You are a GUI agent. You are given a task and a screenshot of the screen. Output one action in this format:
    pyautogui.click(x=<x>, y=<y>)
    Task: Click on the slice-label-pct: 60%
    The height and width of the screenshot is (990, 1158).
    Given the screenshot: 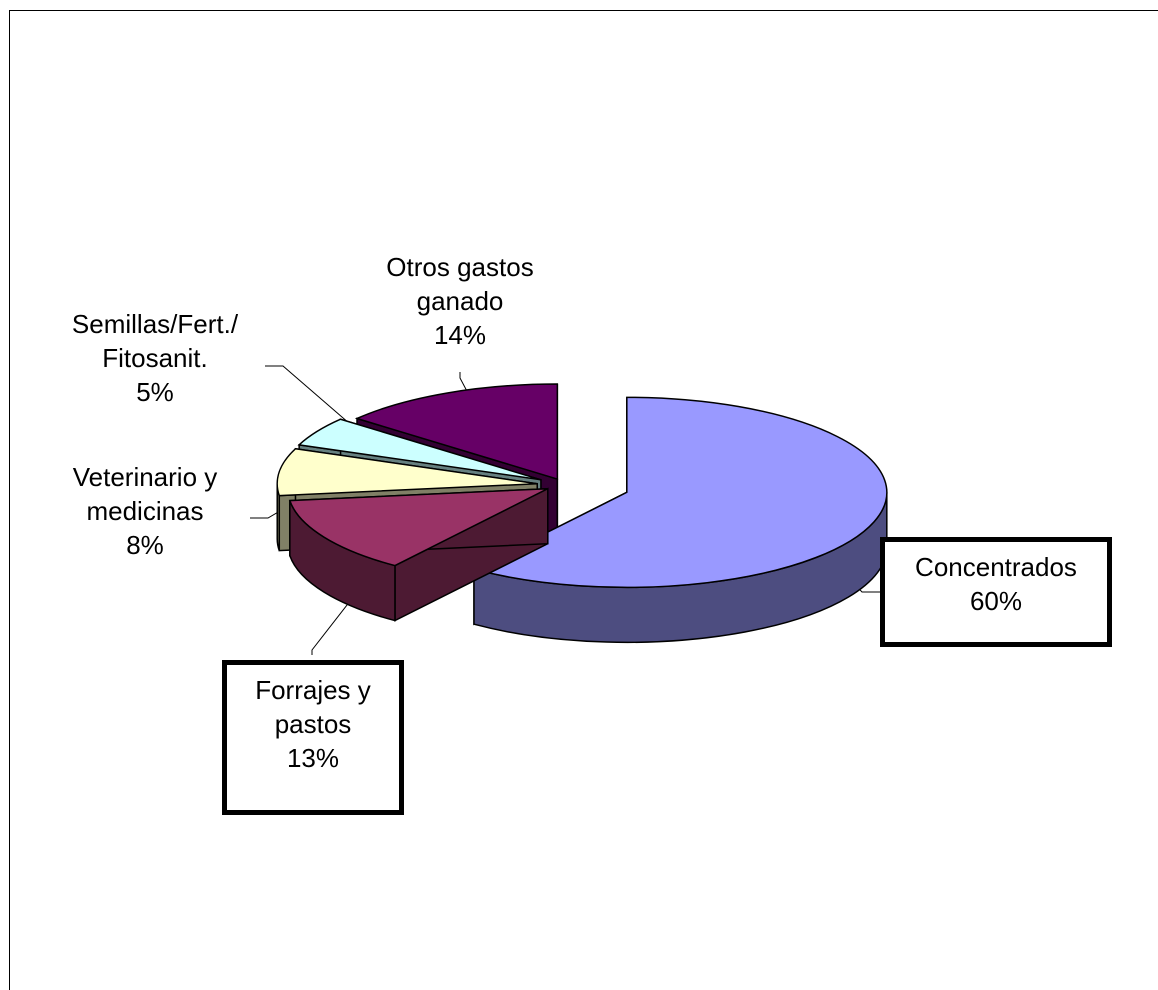 What is the action you would take?
    pyautogui.click(x=996, y=601)
    